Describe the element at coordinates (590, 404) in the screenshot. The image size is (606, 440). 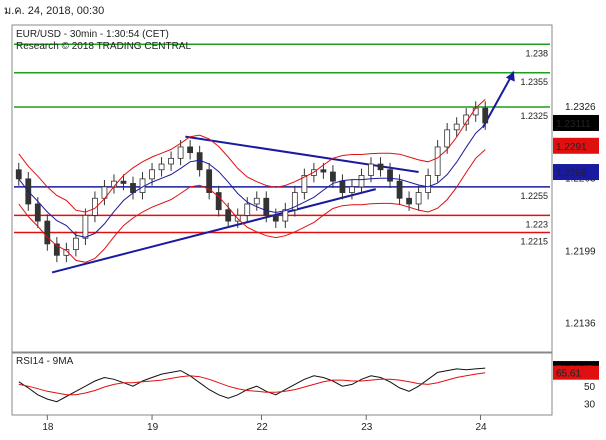
I see `rsi-tick-label: 30` at that location.